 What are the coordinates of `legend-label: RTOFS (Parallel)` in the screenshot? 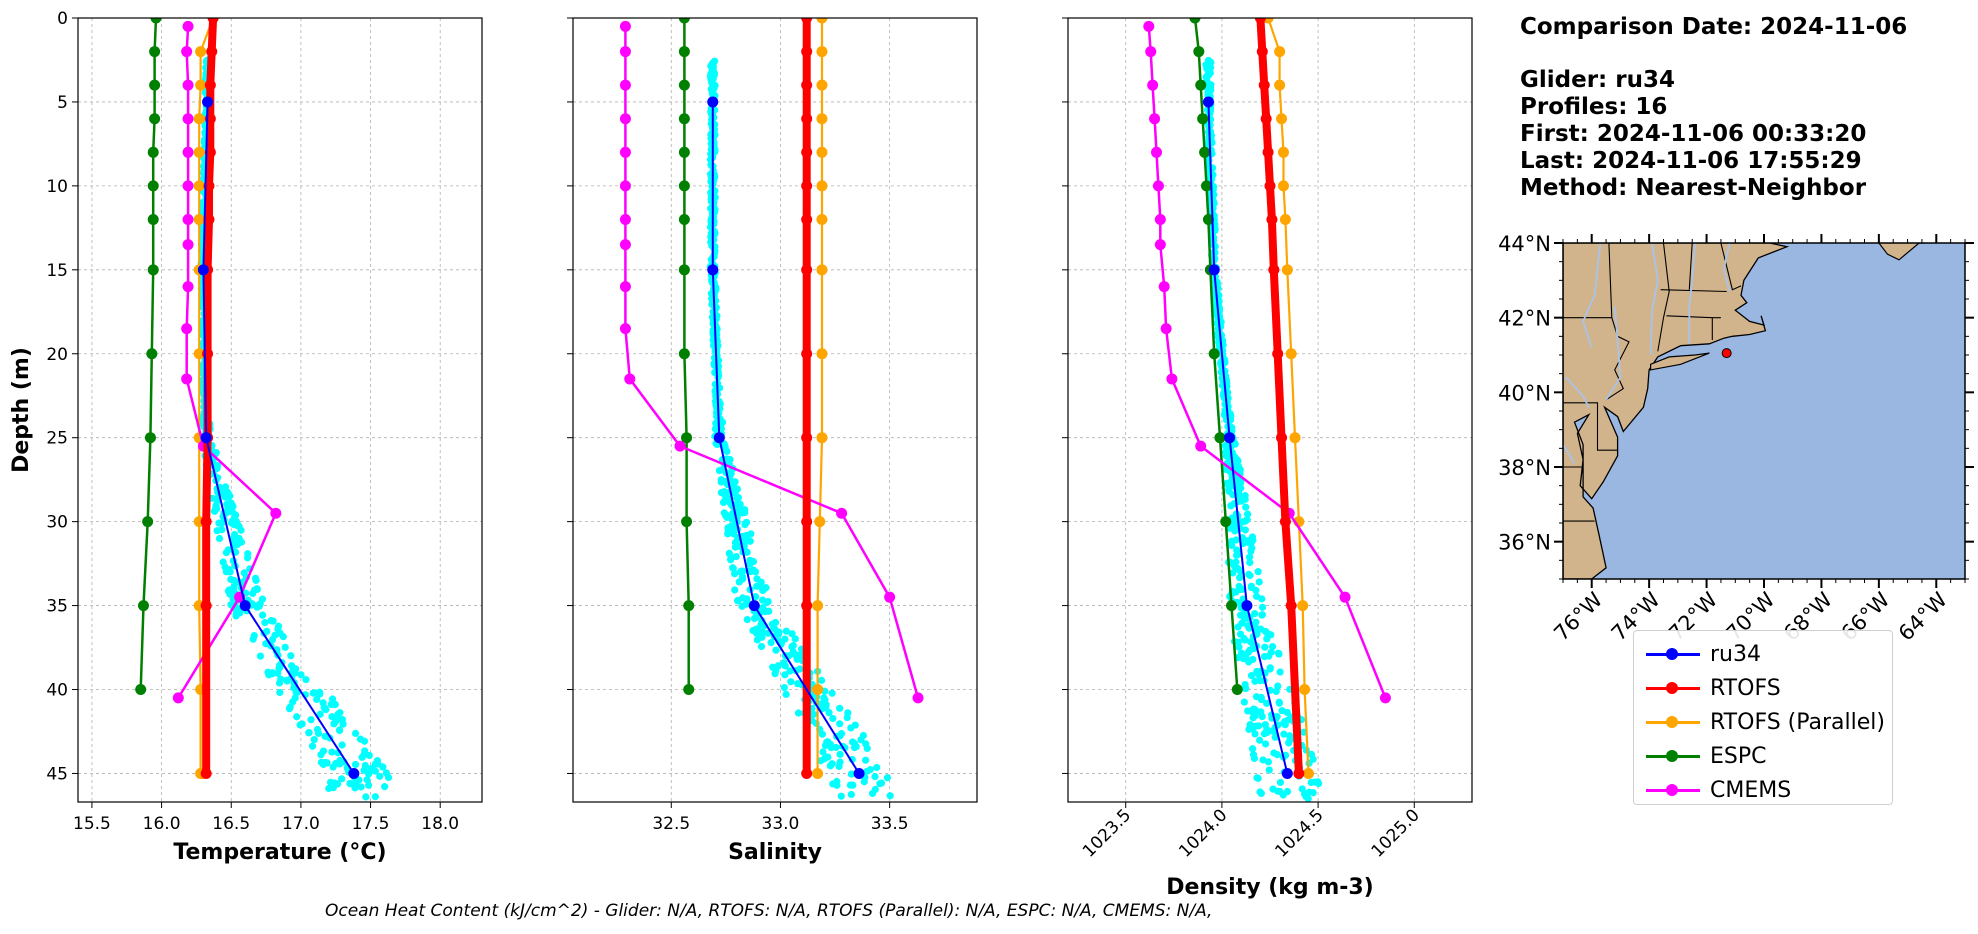 It's located at (1797, 722).